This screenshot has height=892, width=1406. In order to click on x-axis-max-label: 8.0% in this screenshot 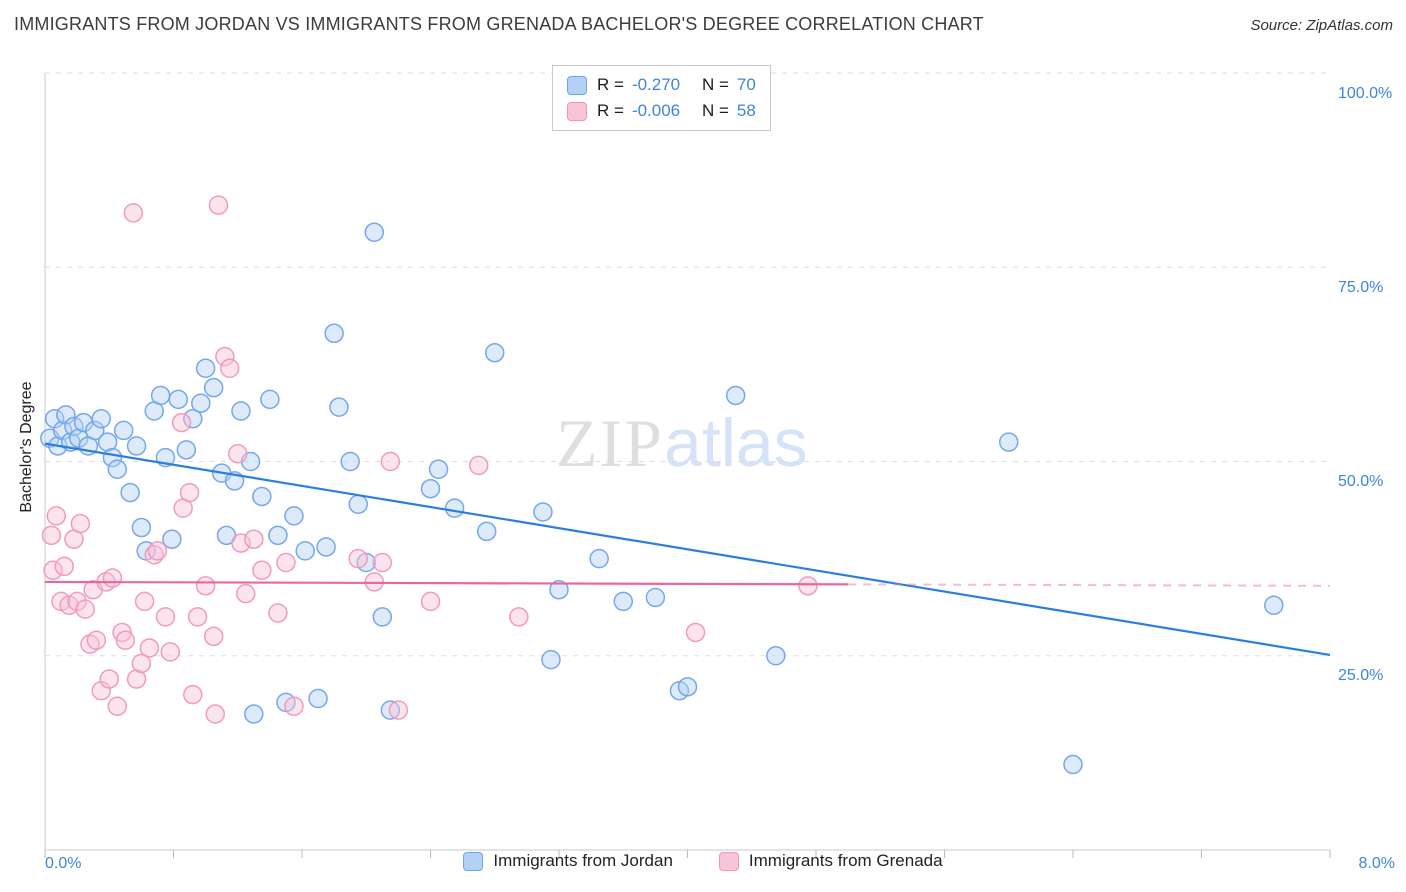, I will do `click(1376, 863)`.